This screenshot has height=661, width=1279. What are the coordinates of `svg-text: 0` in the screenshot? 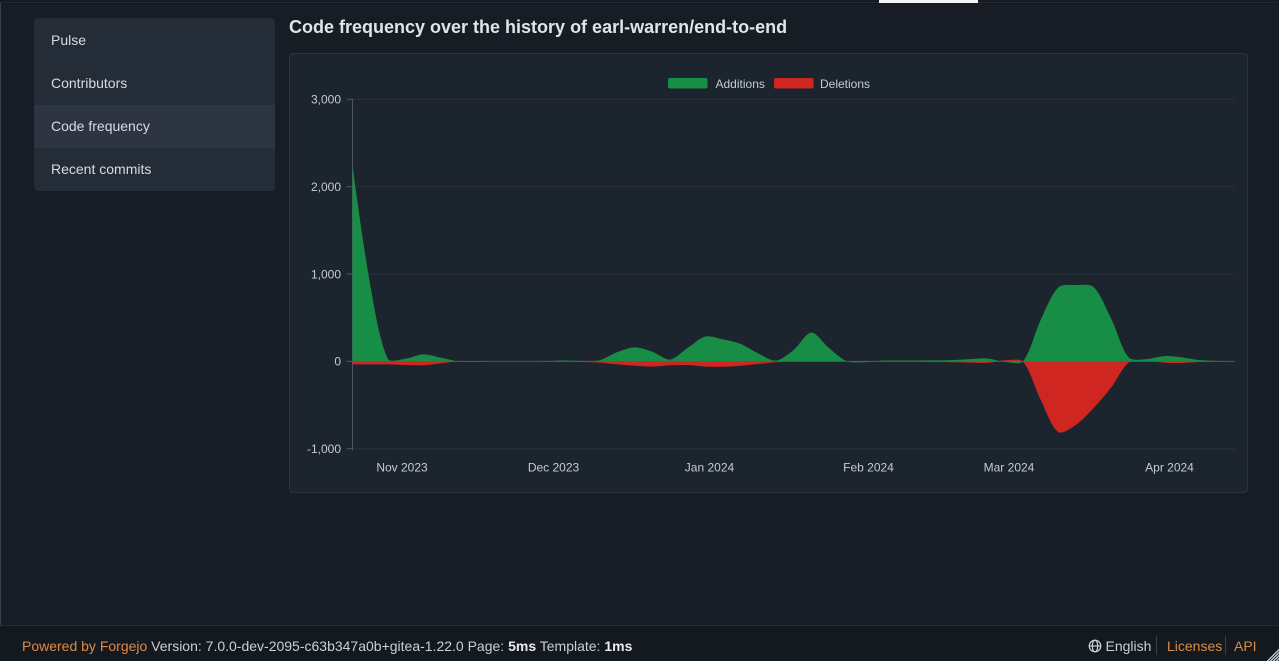 It's located at (337, 362).